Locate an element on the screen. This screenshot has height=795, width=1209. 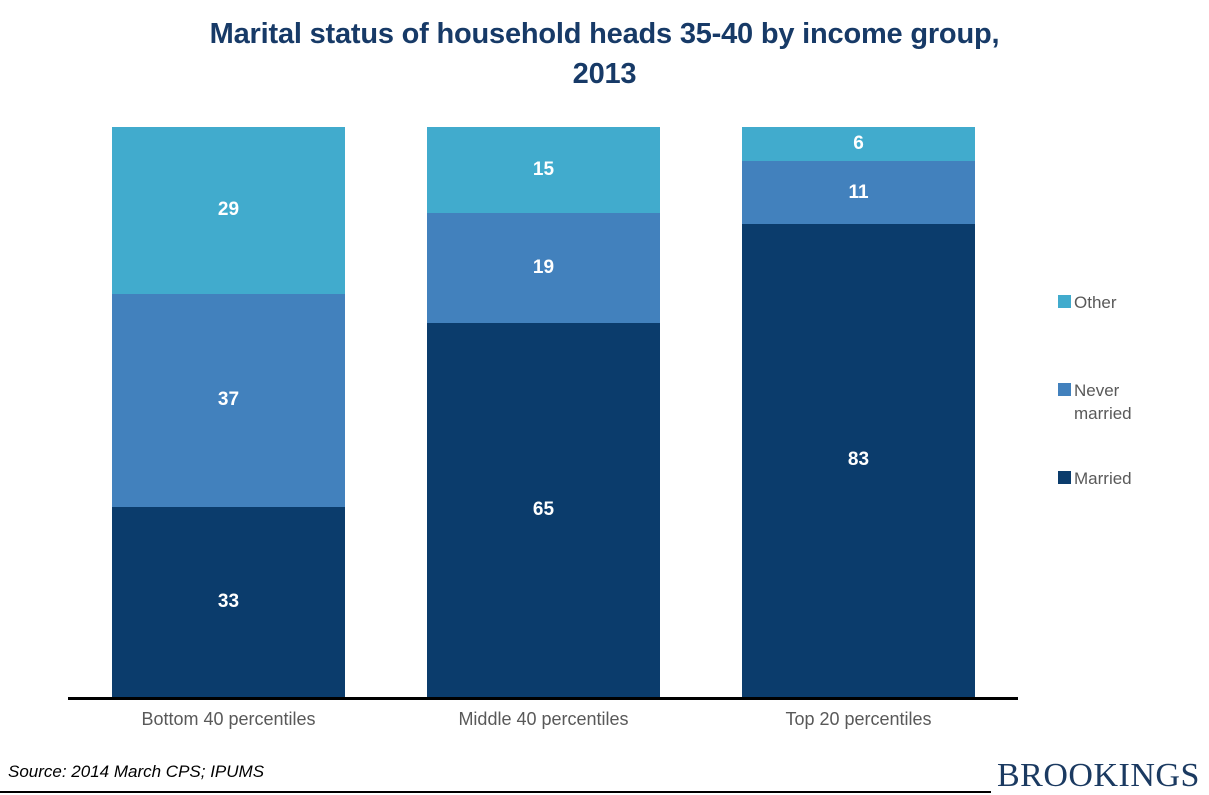
bar-value-label: 83 is located at coordinates (858, 460).